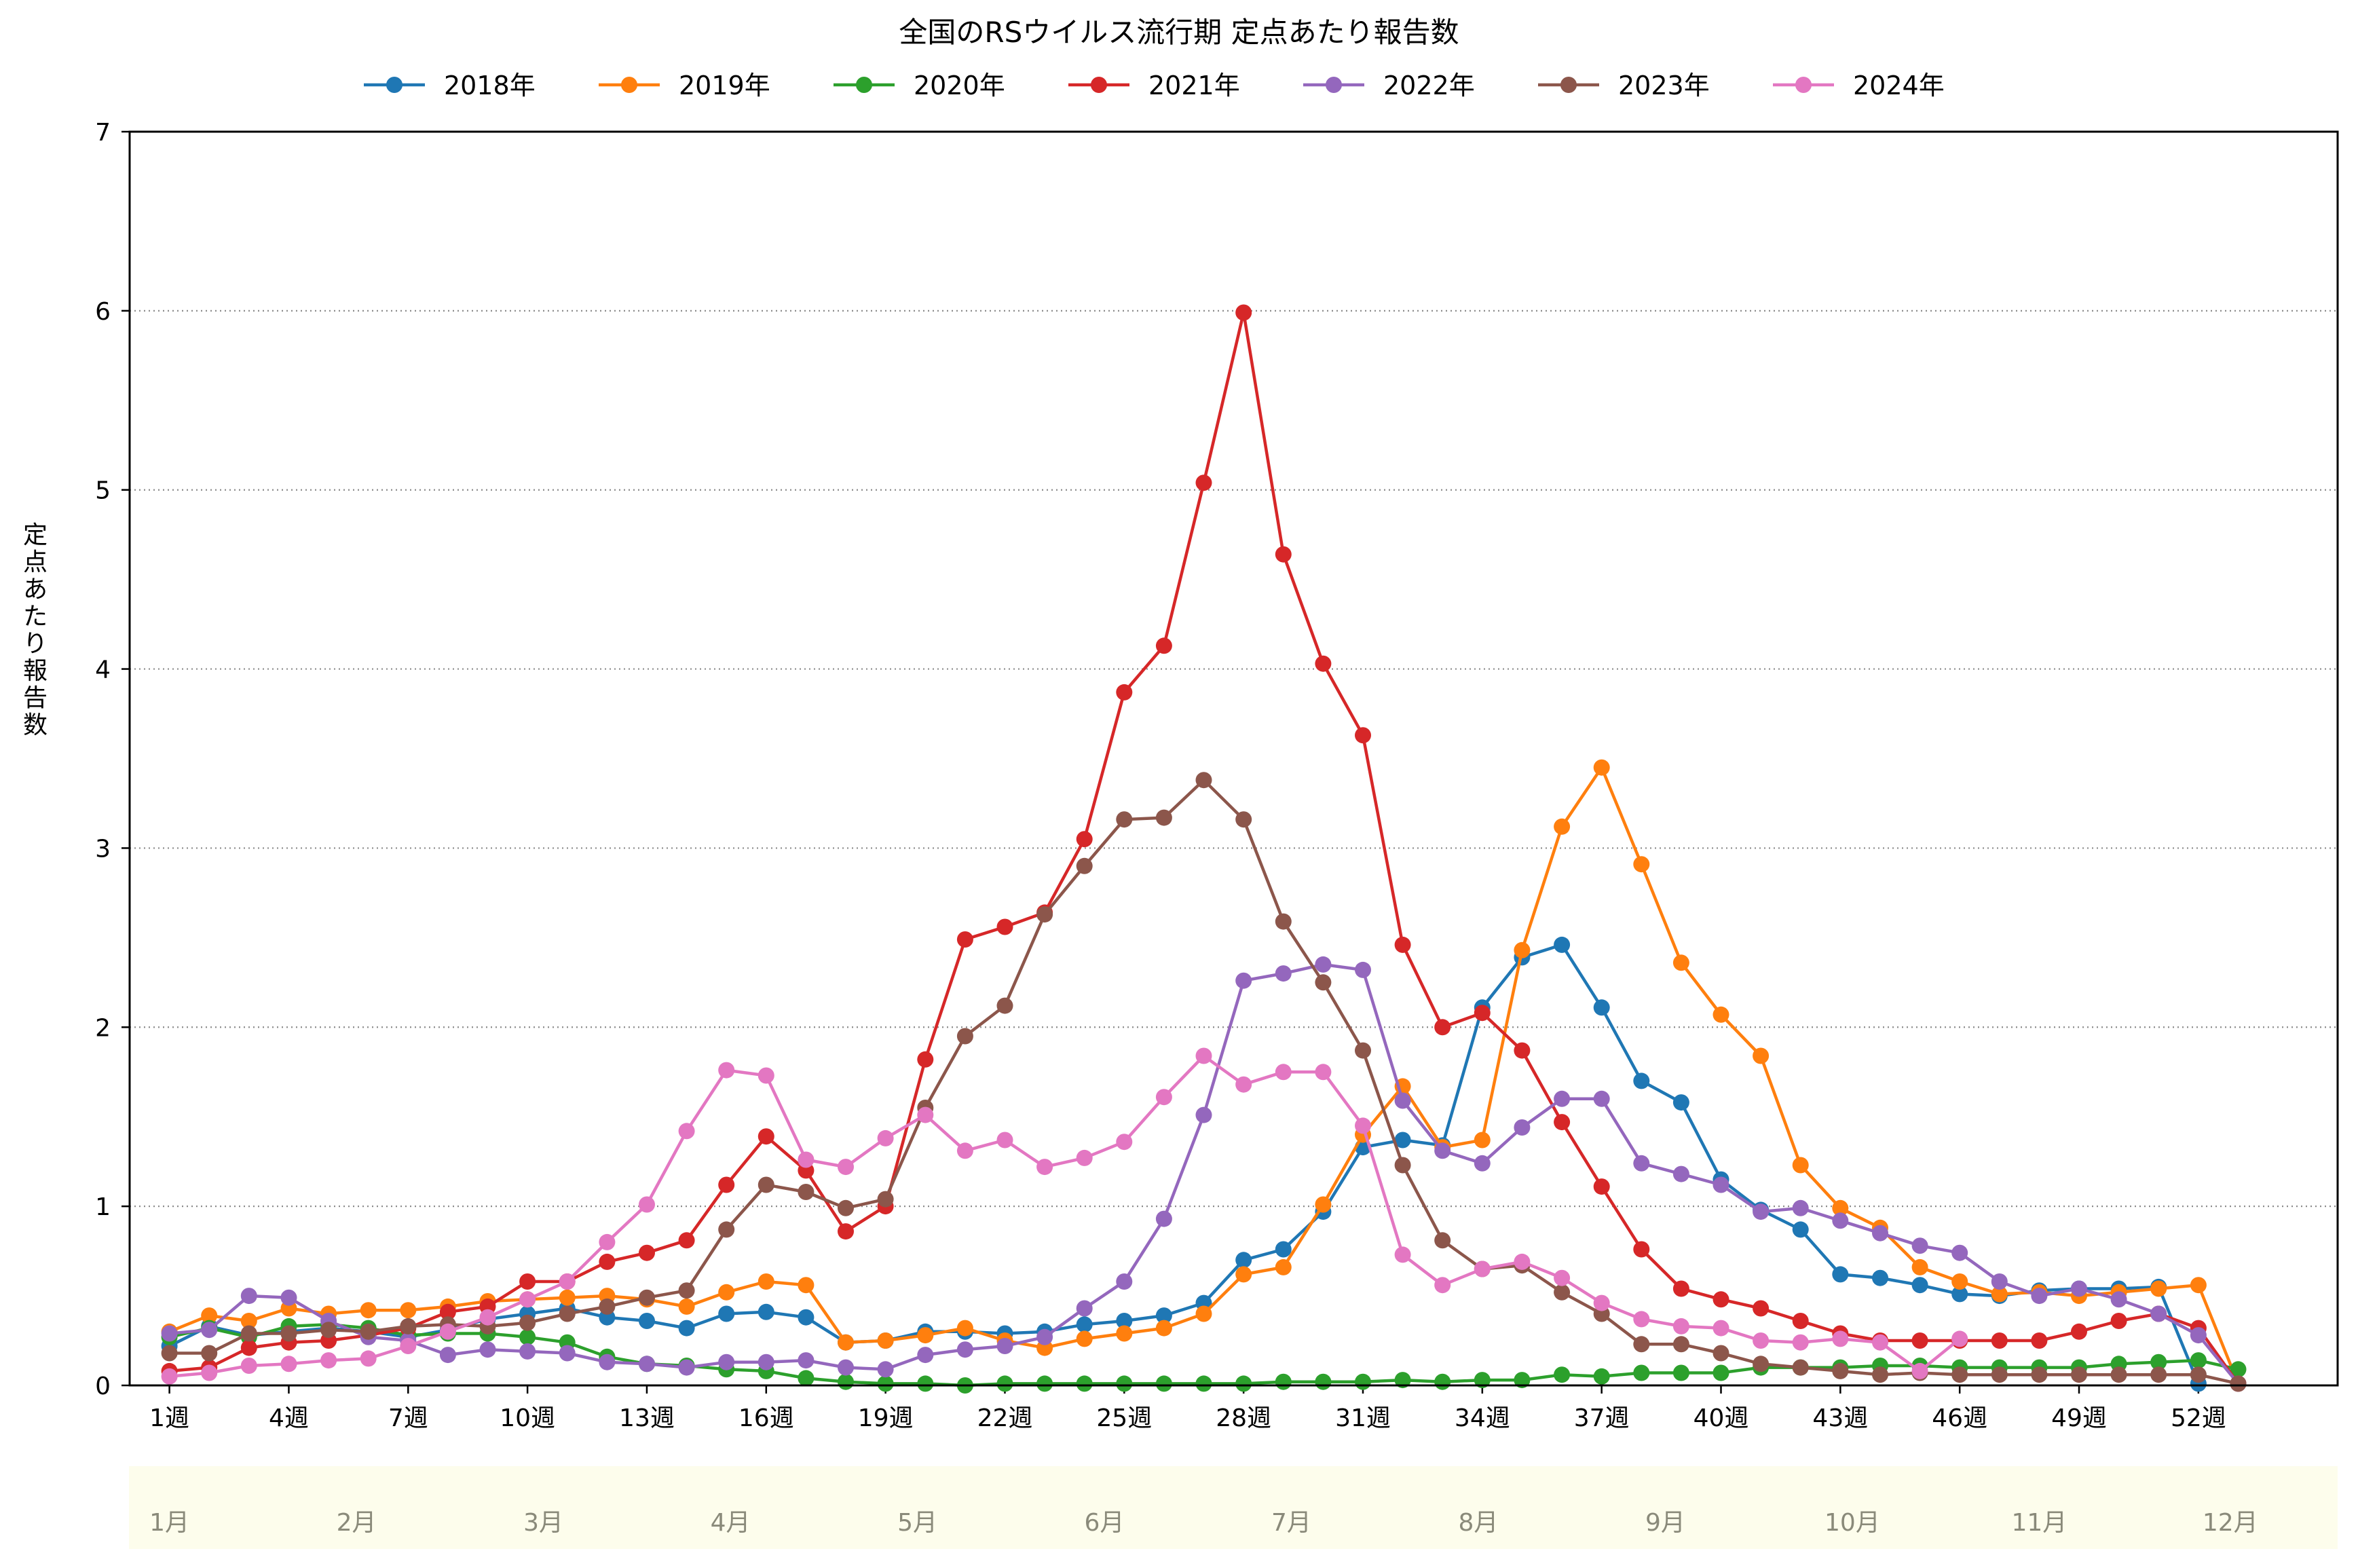  What do you see at coordinates (959, 85) in the screenshot?
I see `legend-label: 2020年` at bounding box center [959, 85].